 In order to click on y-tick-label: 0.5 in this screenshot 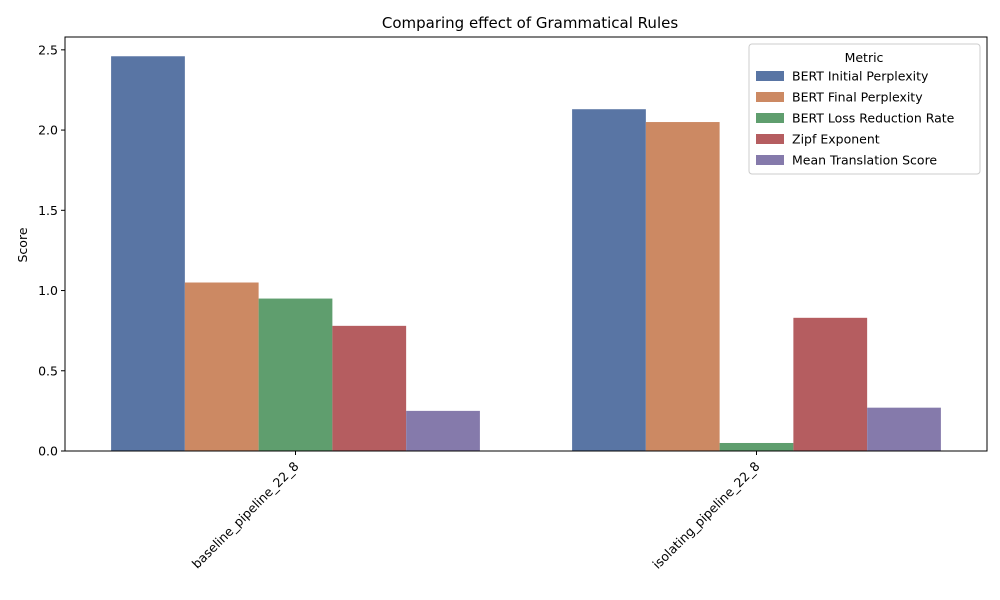, I will do `click(48, 370)`.